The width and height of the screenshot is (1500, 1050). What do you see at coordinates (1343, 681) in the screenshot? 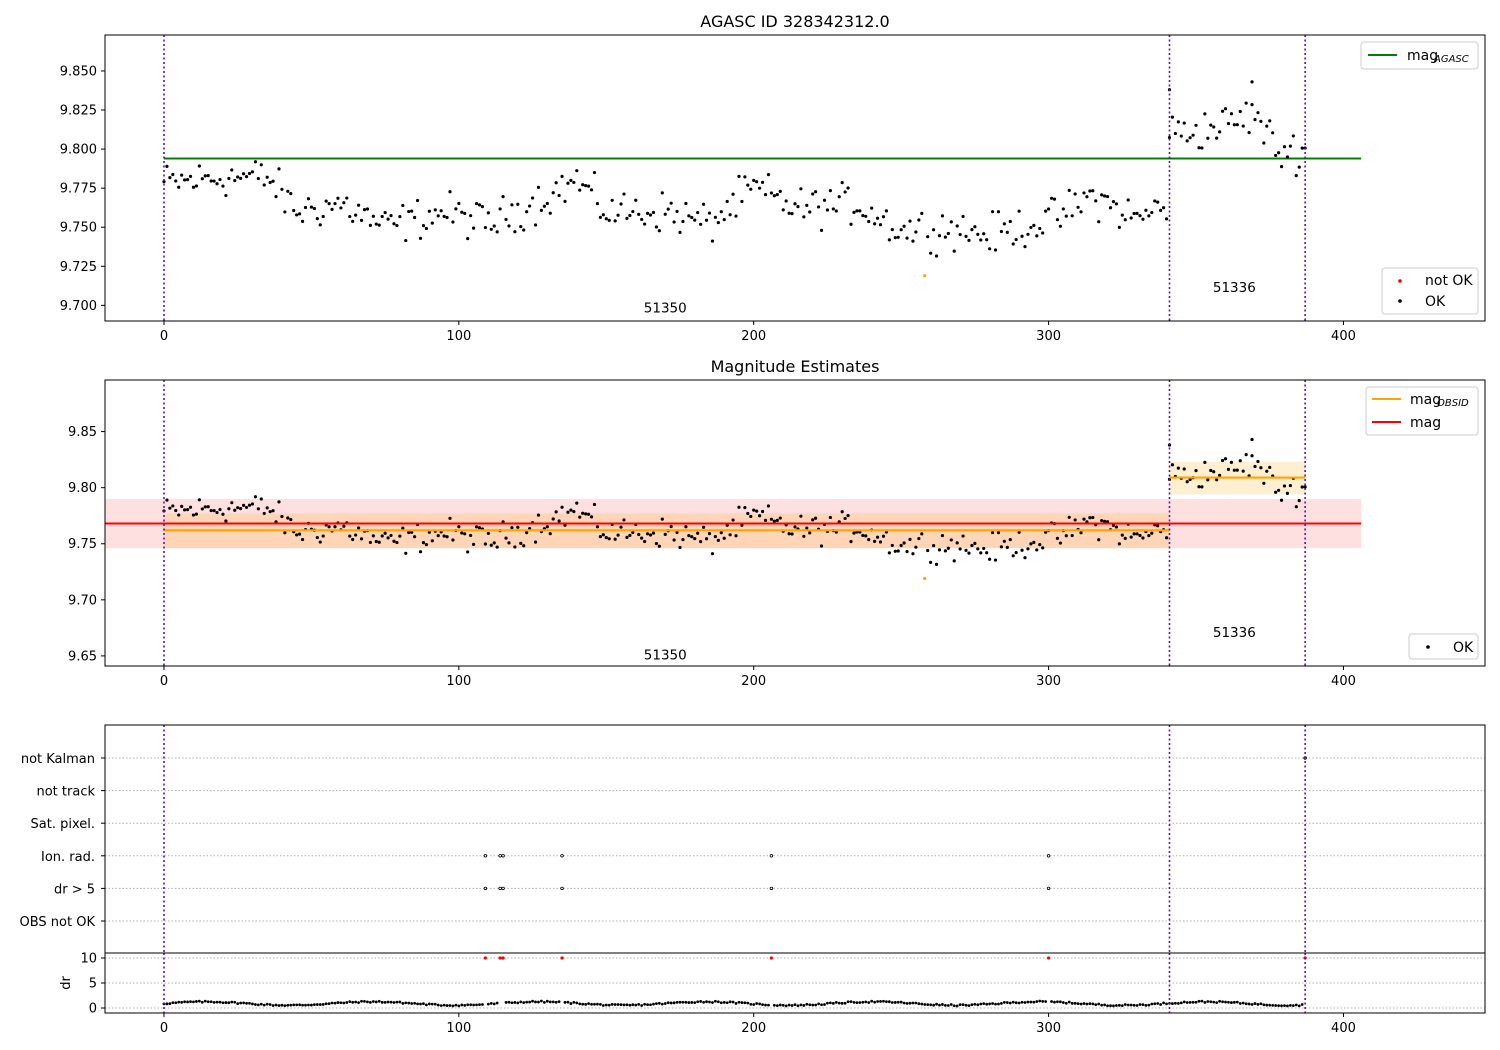
I see `x-tick-label: 400` at bounding box center [1343, 681].